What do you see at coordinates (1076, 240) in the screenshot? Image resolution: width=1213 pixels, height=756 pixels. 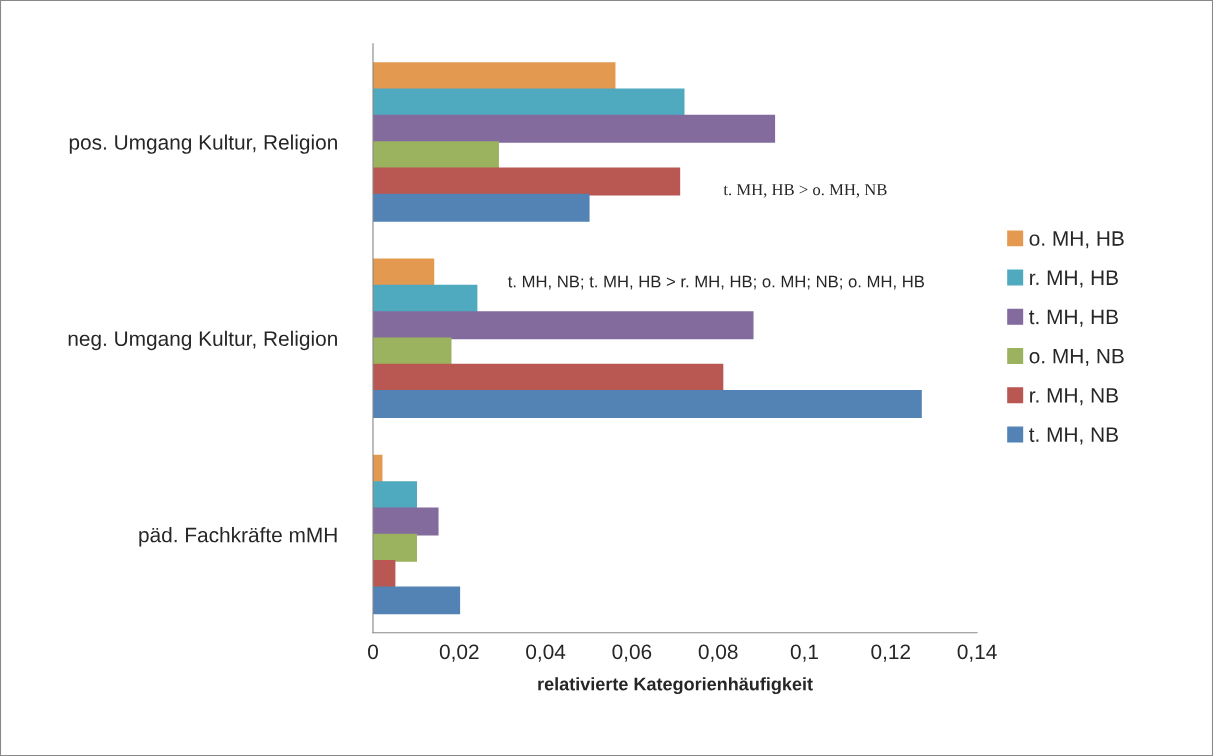 I see `legend-label: o. MH, HB` at bounding box center [1076, 240].